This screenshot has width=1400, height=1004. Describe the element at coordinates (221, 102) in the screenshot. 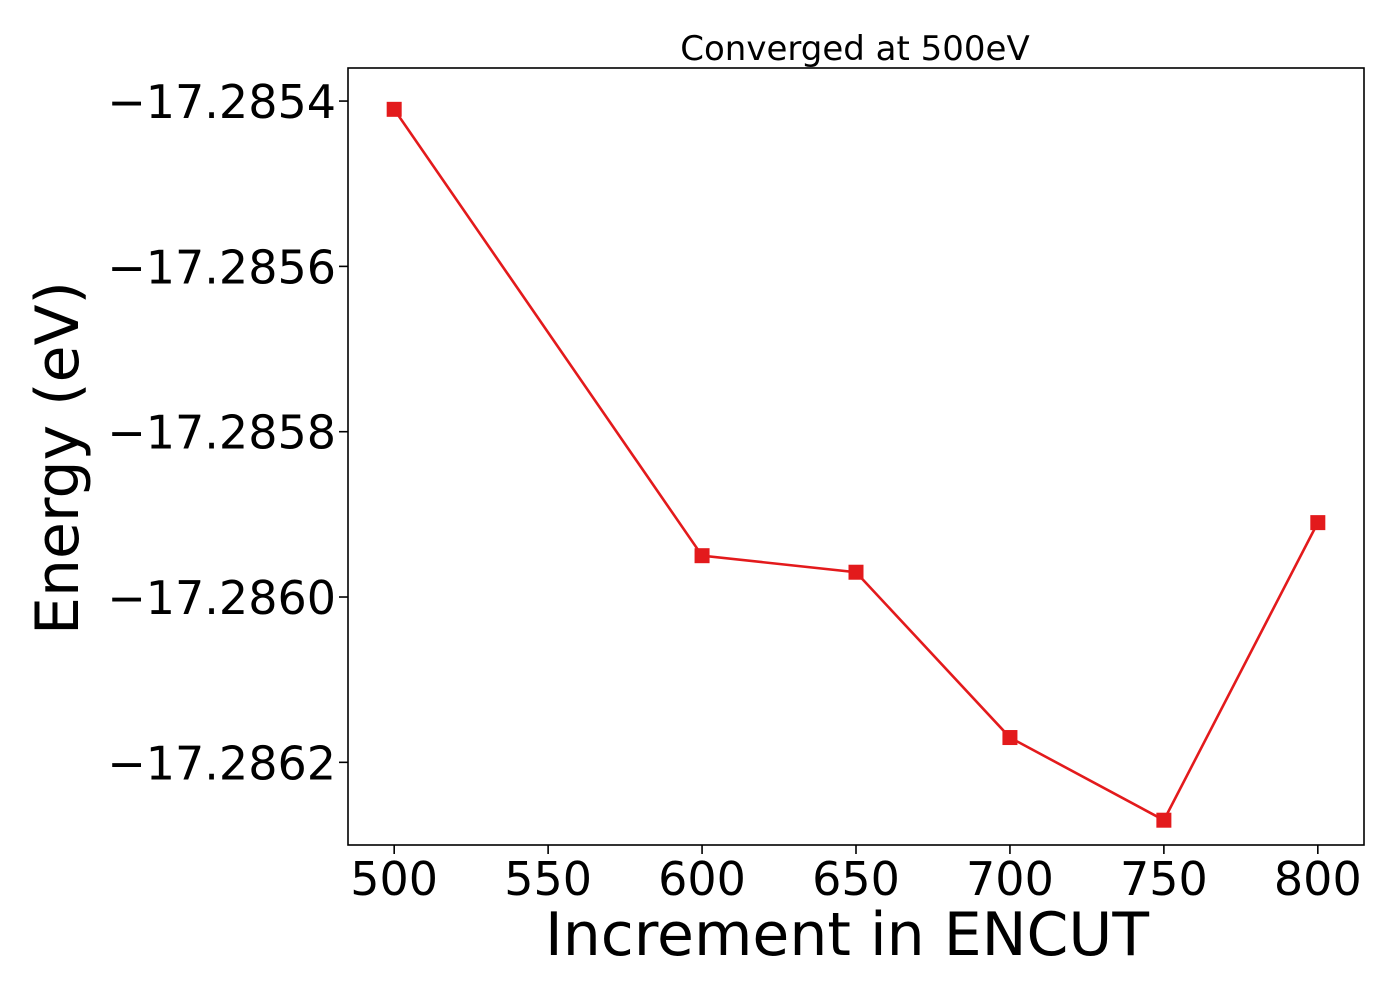

I see `y-tick-label: −17.2854` at that location.